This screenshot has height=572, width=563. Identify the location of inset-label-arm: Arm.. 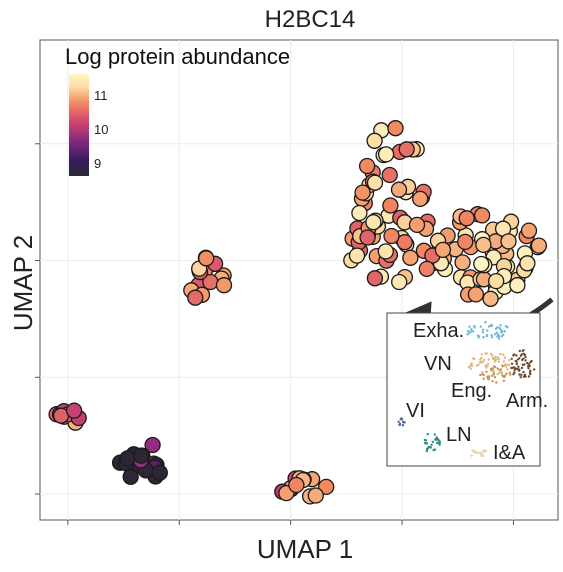
(527, 401).